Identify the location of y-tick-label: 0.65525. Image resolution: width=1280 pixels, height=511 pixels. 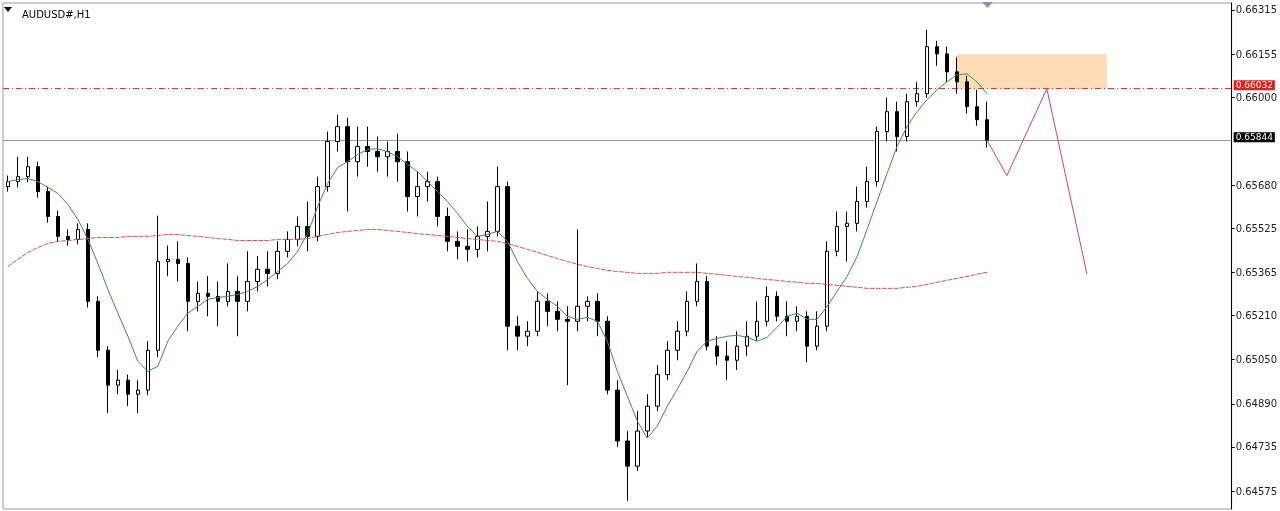
(1256, 228).